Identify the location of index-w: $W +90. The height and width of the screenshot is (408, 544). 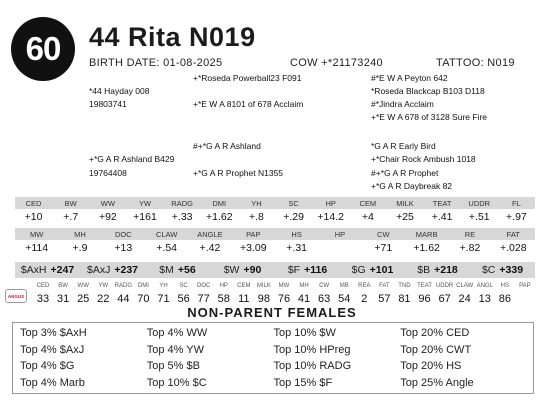
(242, 270).